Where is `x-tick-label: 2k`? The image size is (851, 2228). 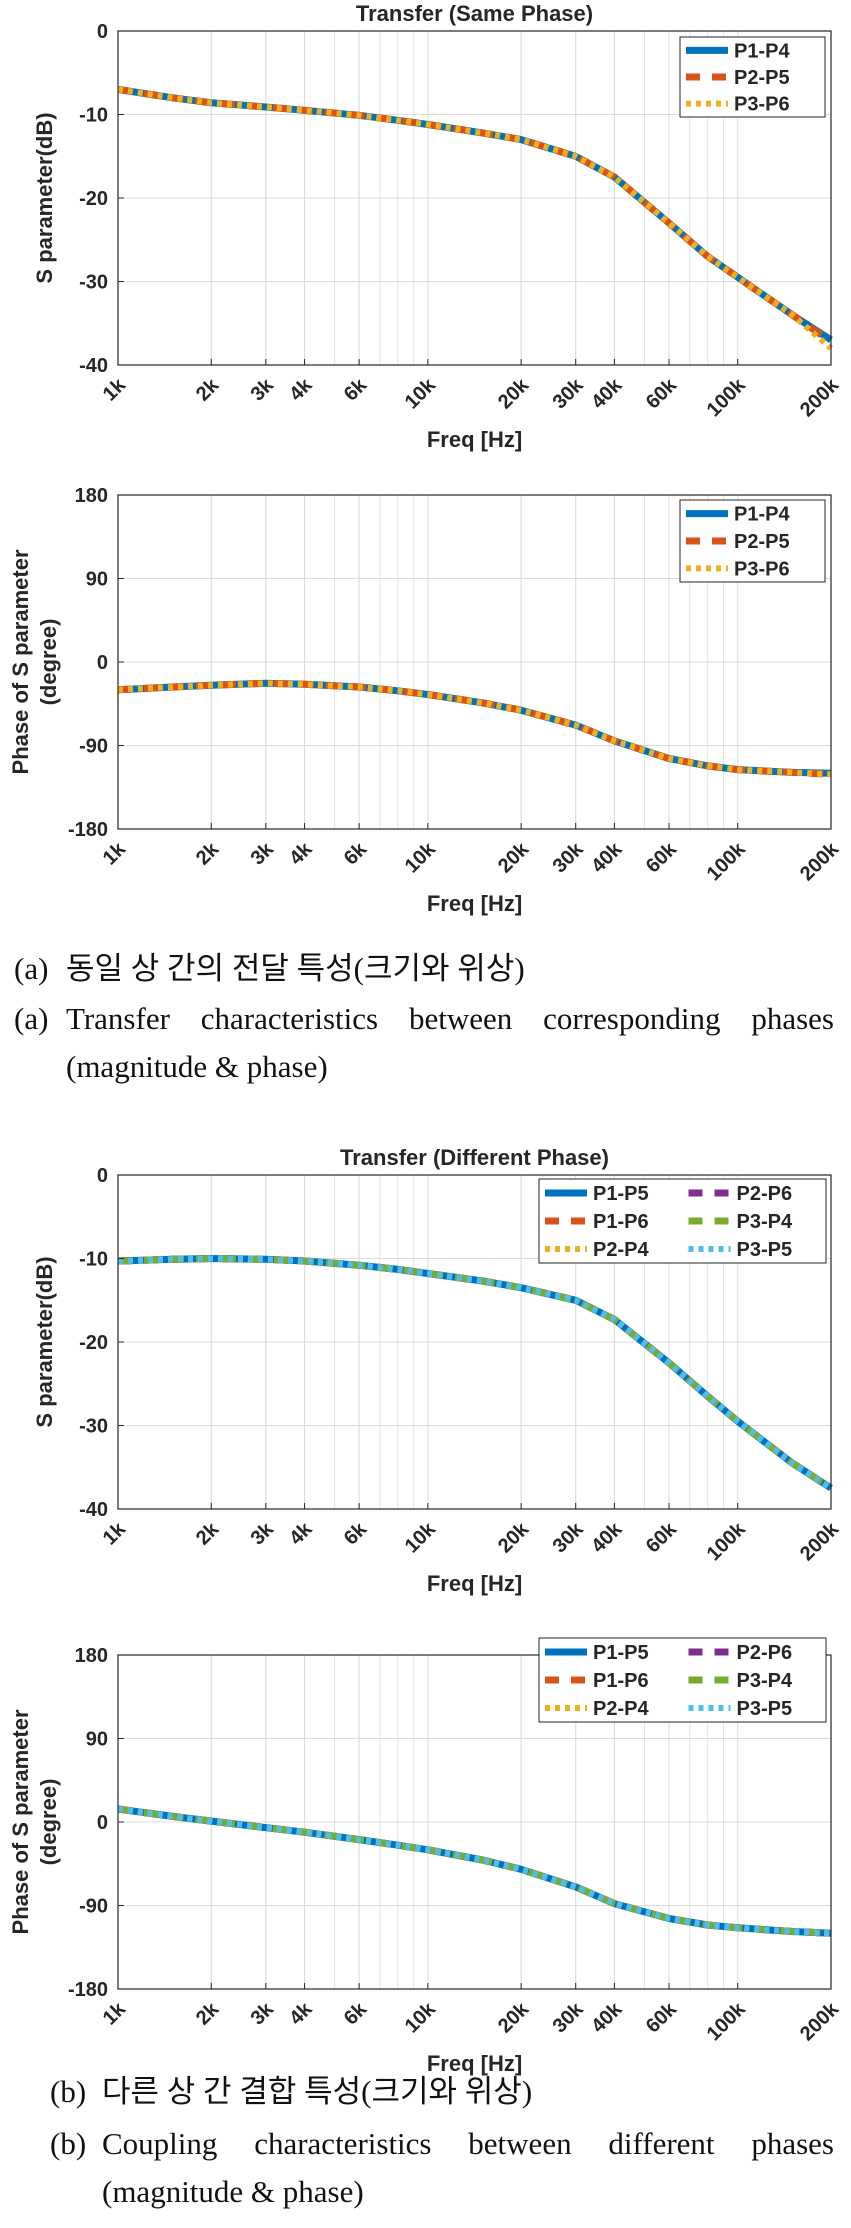 x-tick-label: 2k is located at coordinates (208, 1534).